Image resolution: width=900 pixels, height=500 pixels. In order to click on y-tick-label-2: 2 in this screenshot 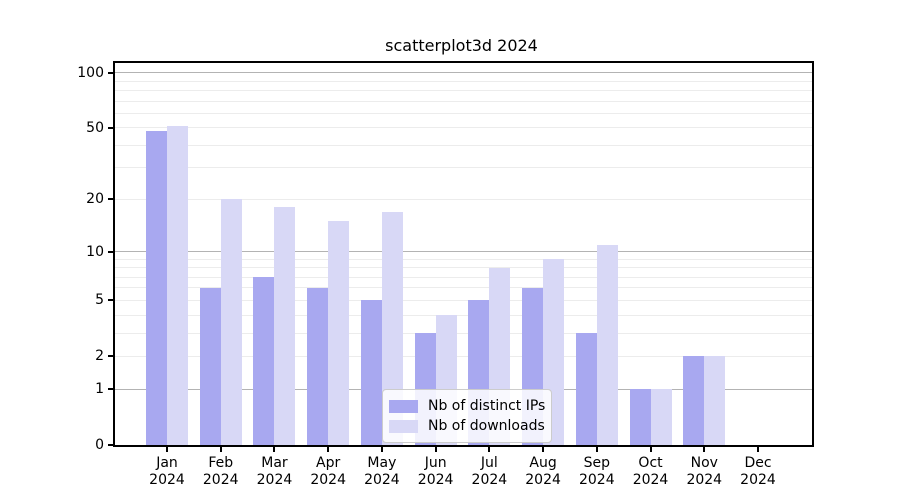, I will do `click(99, 356)`.